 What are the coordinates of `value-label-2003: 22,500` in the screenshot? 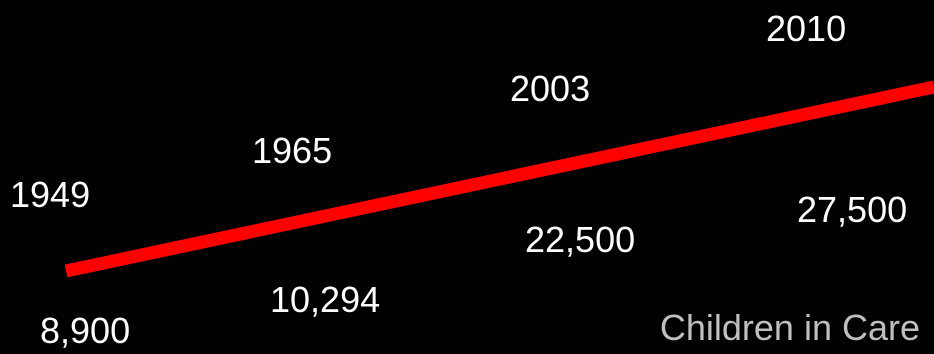 It's located at (580, 239).